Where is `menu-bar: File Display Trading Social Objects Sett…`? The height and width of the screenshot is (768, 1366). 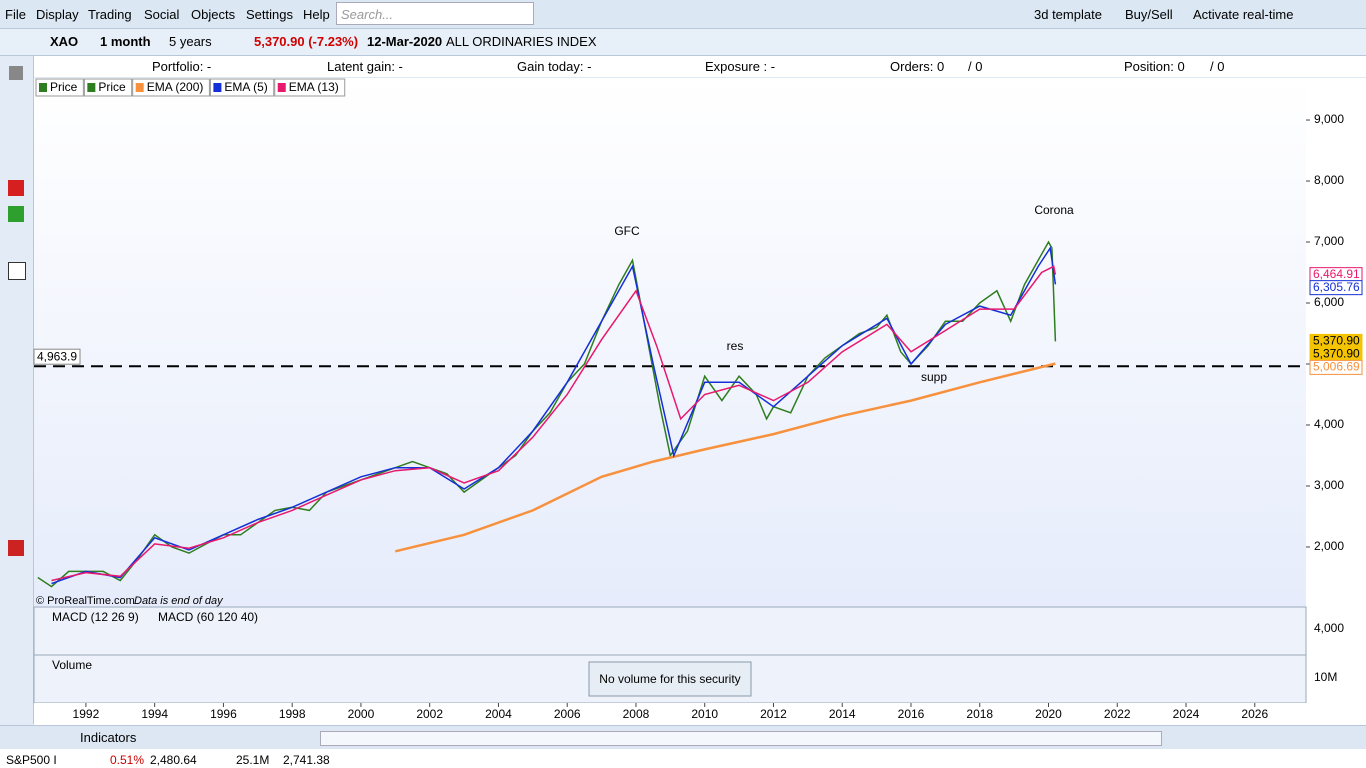 menu-bar: File Display Trading Social Objects Sett… is located at coordinates (683, 14).